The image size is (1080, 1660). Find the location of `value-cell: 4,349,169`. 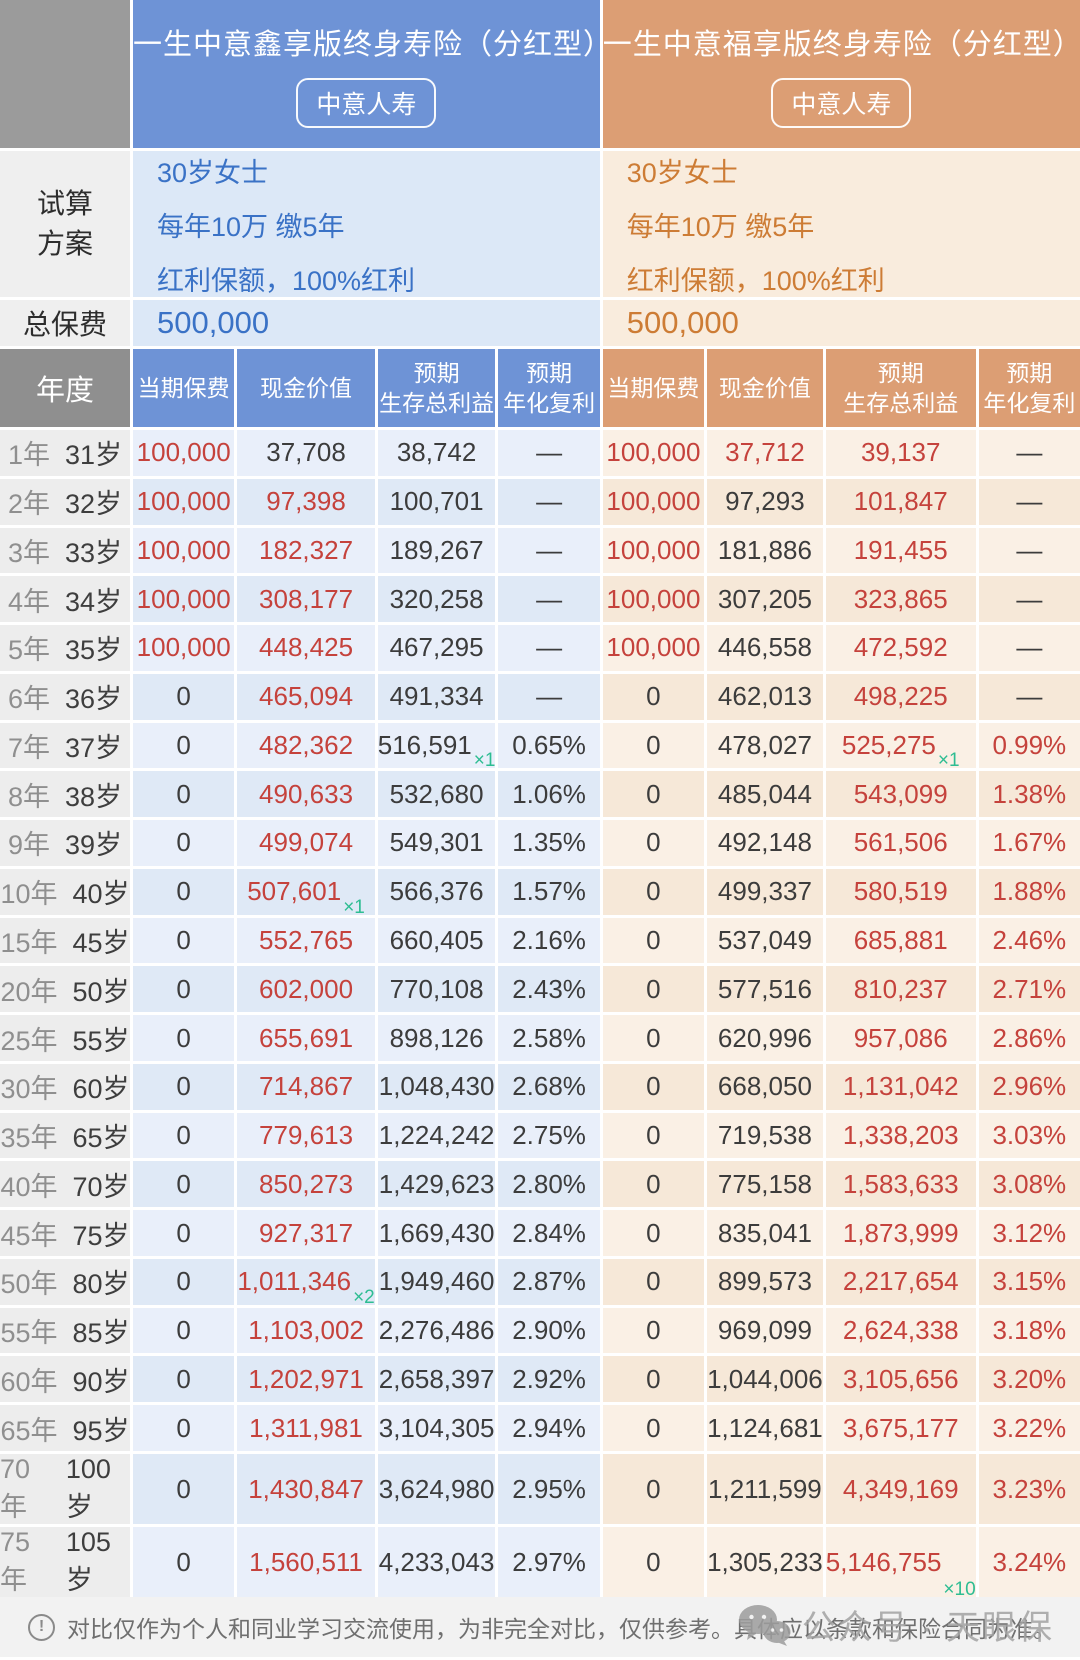

value-cell: 4,349,169 is located at coordinates (900, 1489).